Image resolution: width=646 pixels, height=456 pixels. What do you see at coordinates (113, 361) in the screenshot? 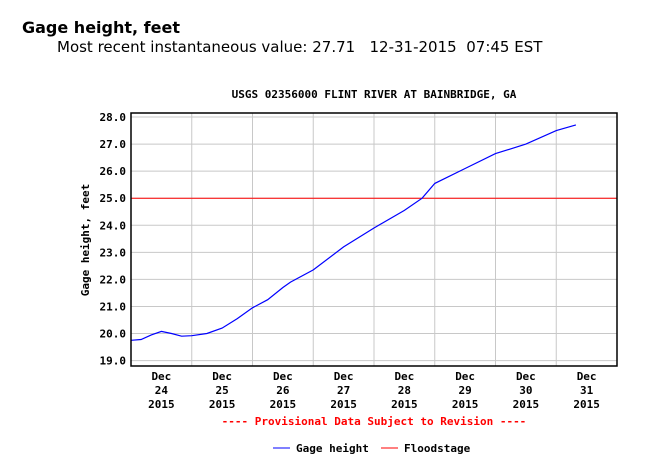
I see `y-tick-label: 19.0` at bounding box center [113, 361].